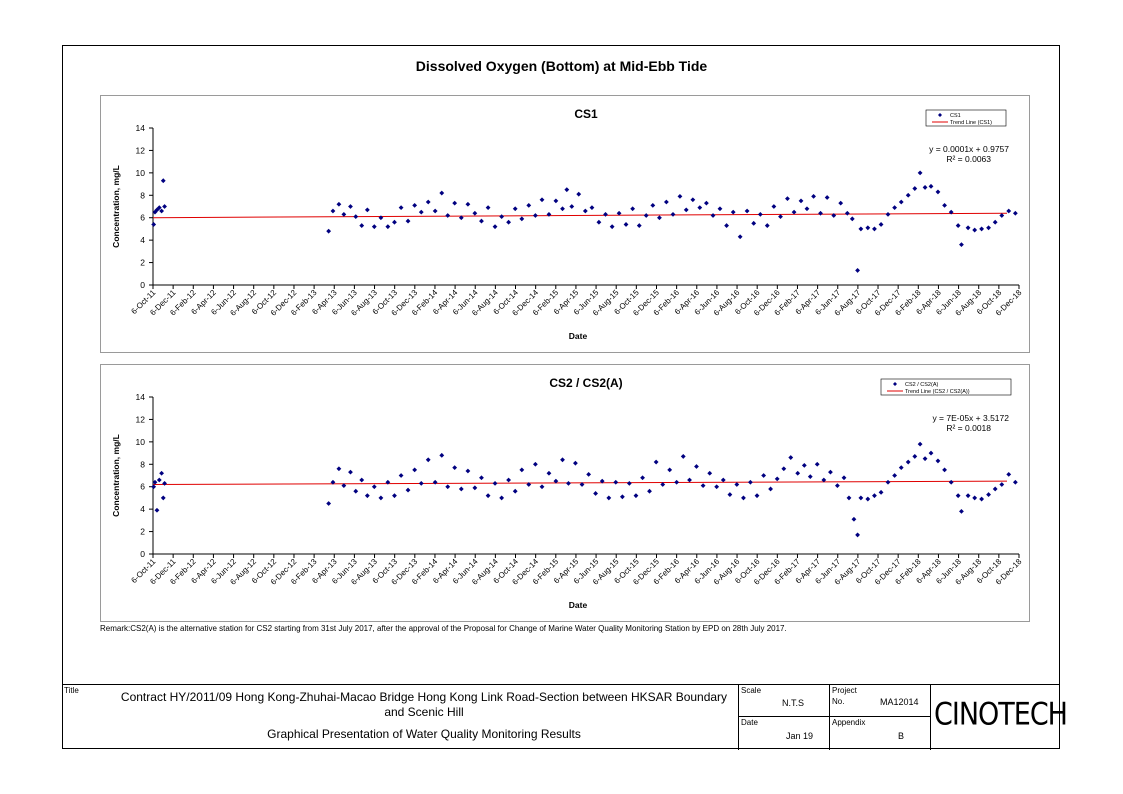 This screenshot has height=794, width=1123. Describe the element at coordinates (971, 123) in the screenshot. I see `legend-entry-trend: Trend Line (CS1)` at that location.